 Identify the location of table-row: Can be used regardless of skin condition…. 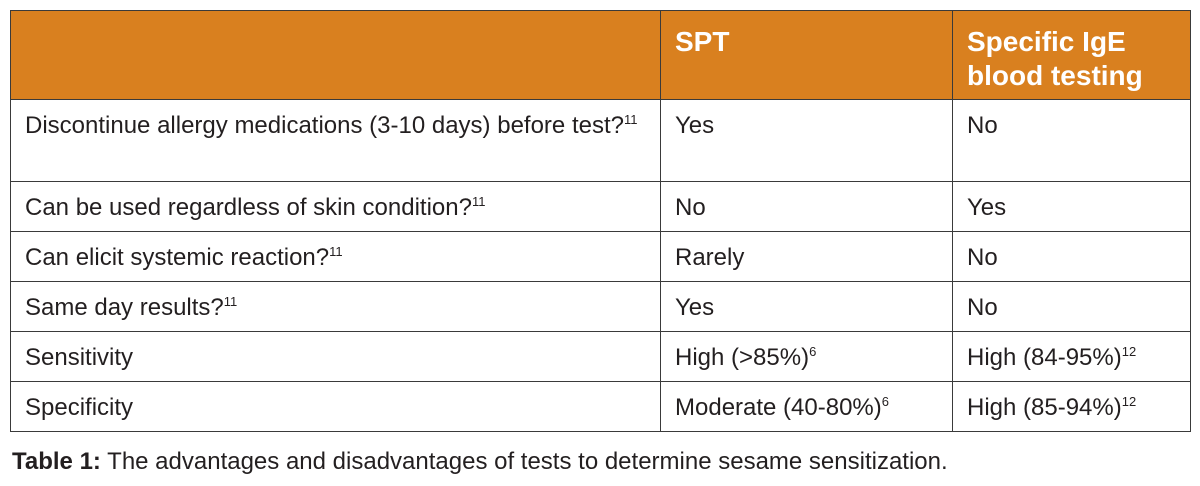
(600, 206).